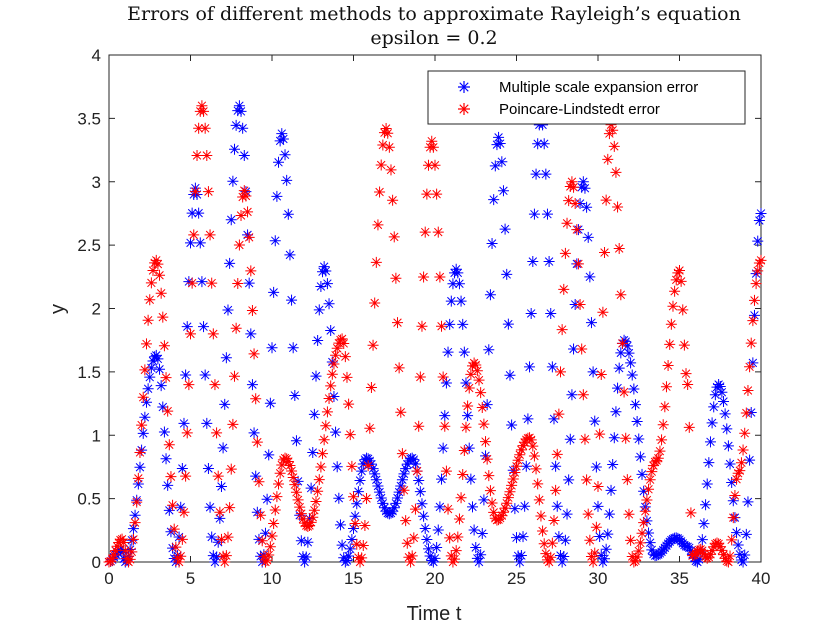 The width and height of the screenshot is (840, 630). What do you see at coordinates (272, 578) in the screenshot?
I see `x-tick-label: 10` at bounding box center [272, 578].